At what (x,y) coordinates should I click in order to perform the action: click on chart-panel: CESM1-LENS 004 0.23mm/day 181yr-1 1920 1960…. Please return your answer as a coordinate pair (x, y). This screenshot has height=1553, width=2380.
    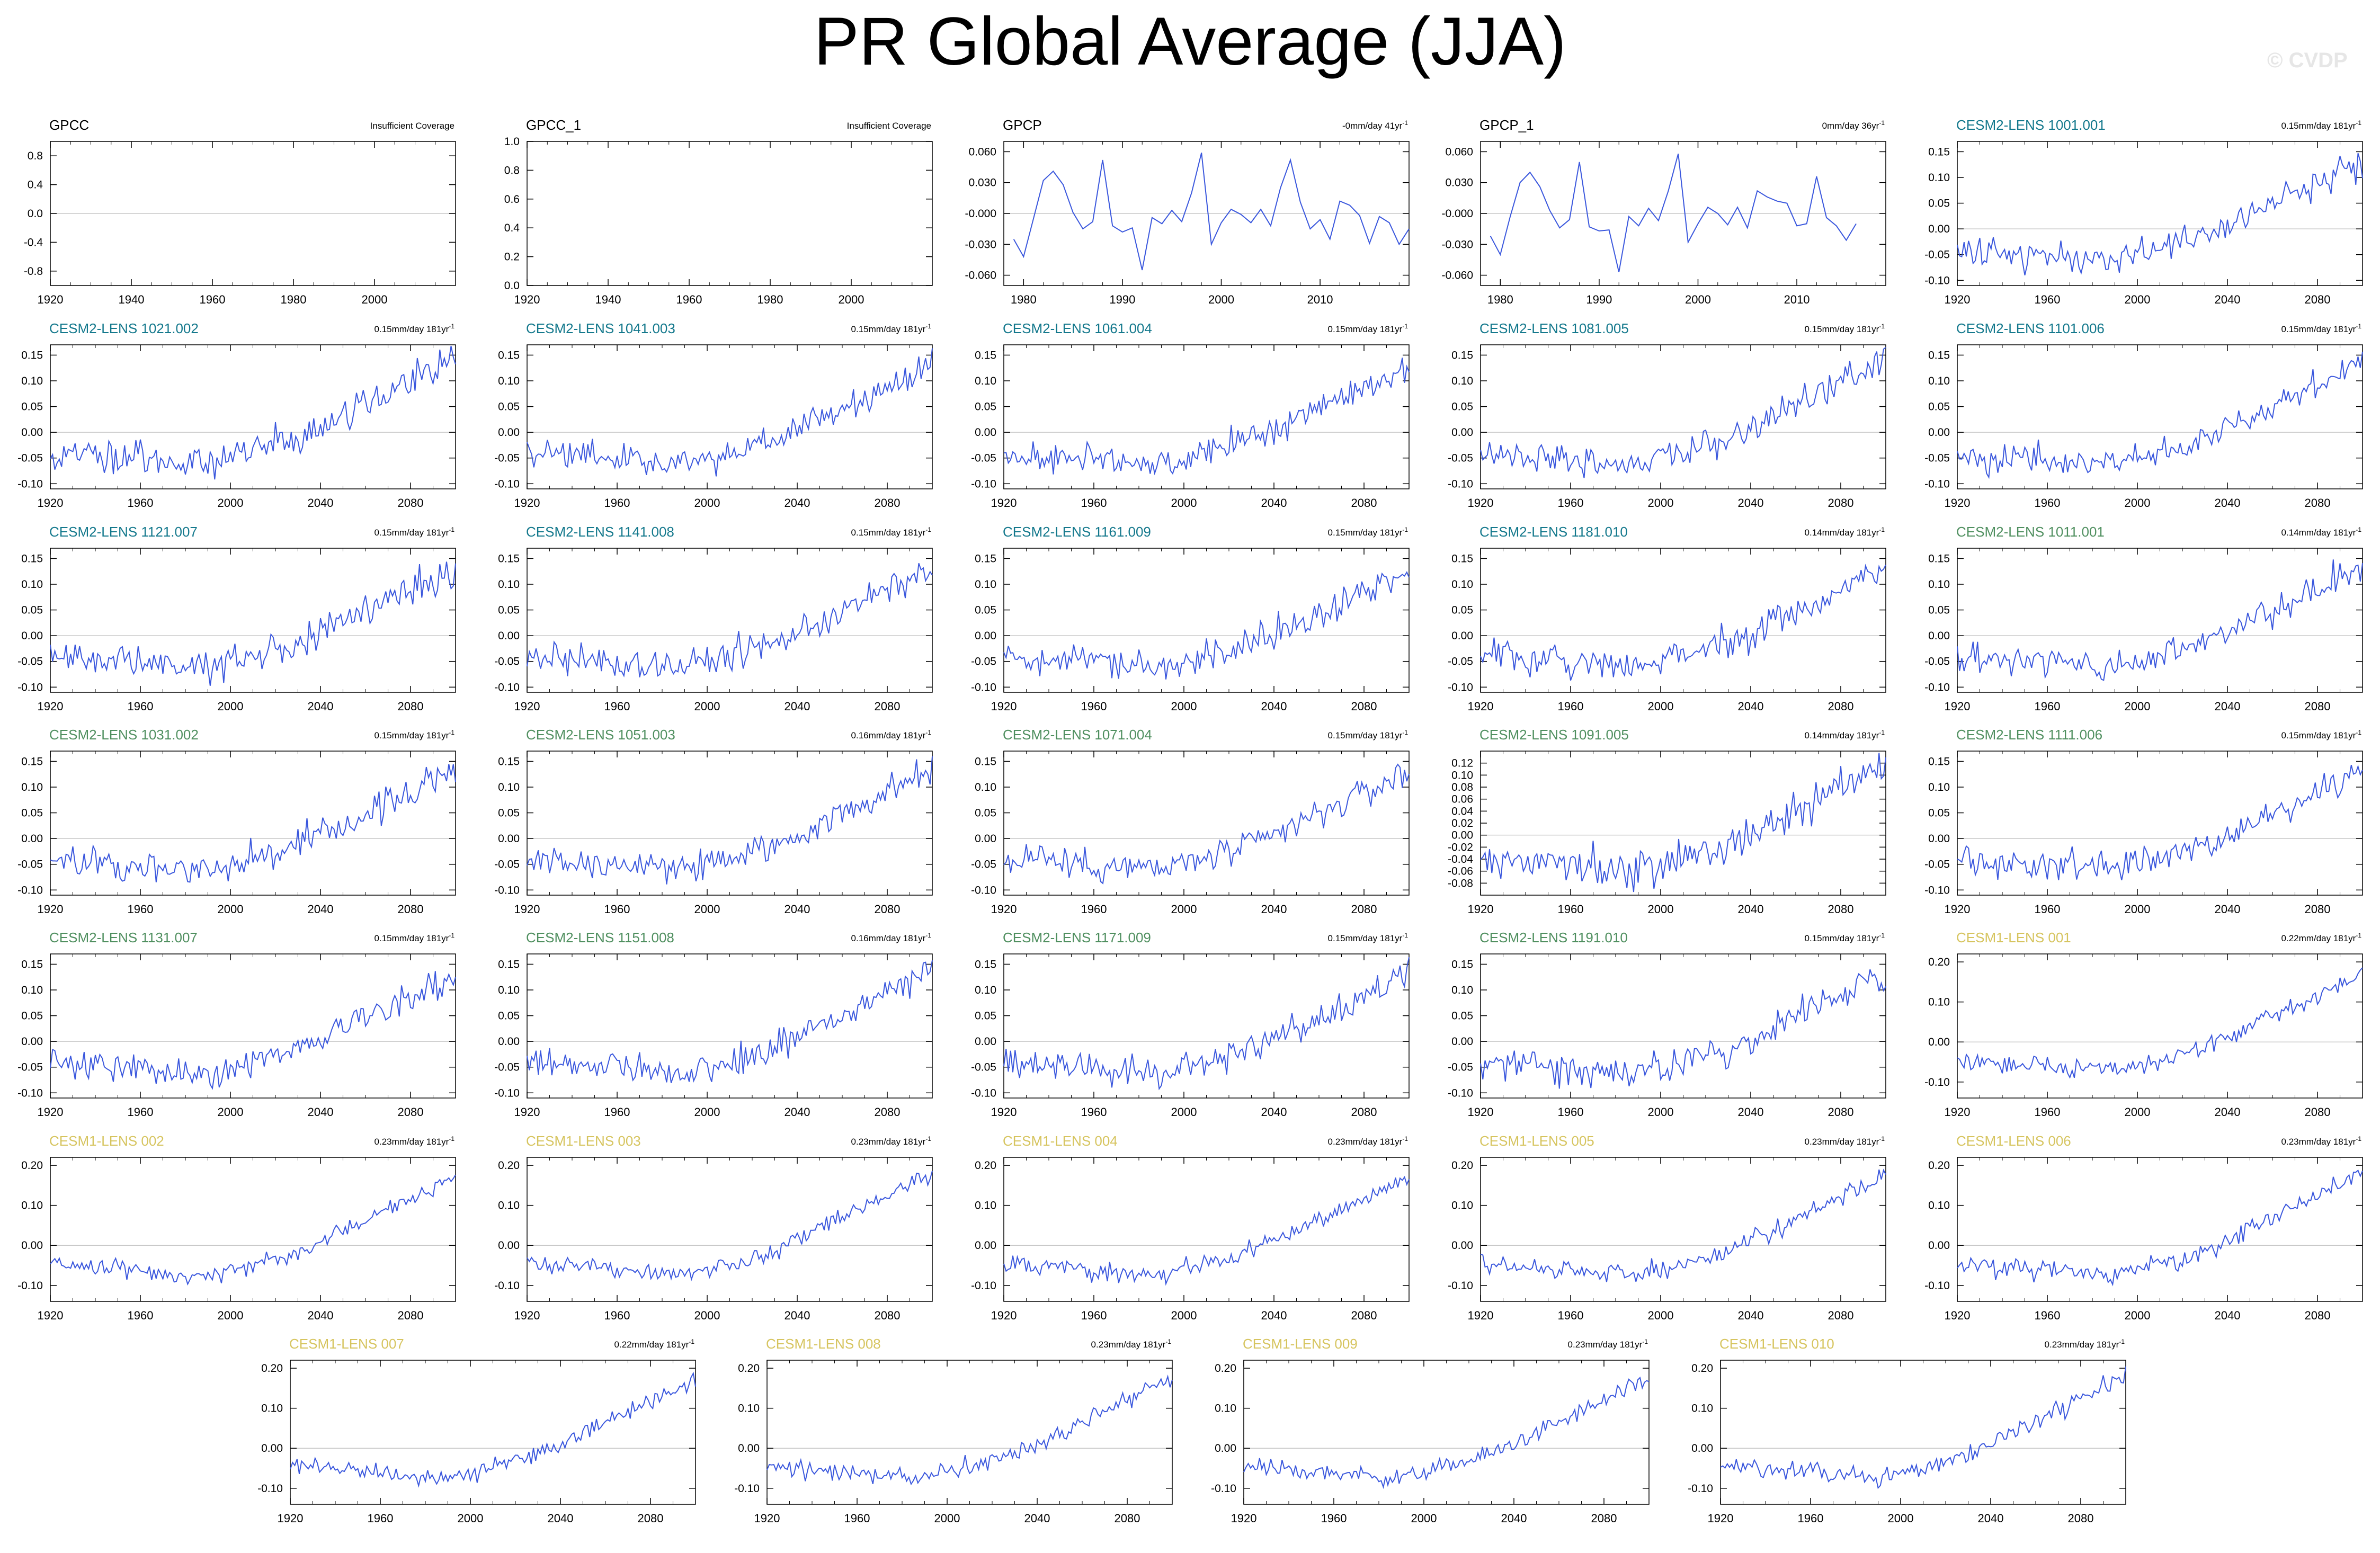
    Looking at the image, I should click on (1190, 1227).